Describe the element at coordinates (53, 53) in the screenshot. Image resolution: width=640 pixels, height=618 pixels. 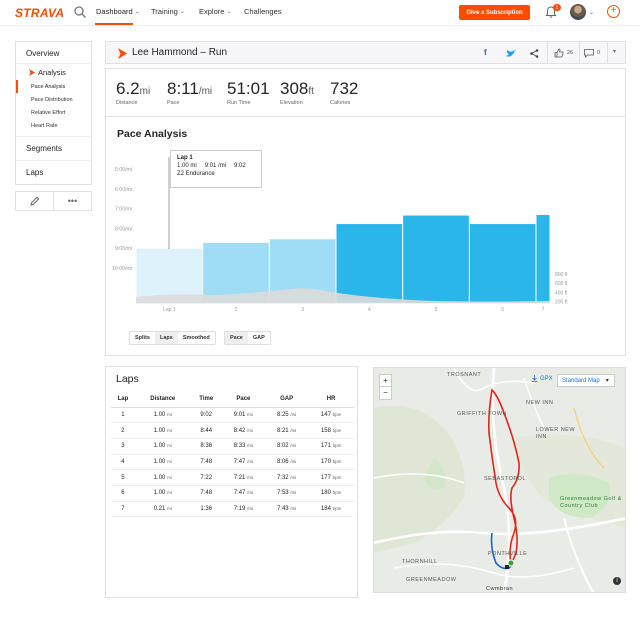
I see `sidebar-item-overview: Overview` at that location.